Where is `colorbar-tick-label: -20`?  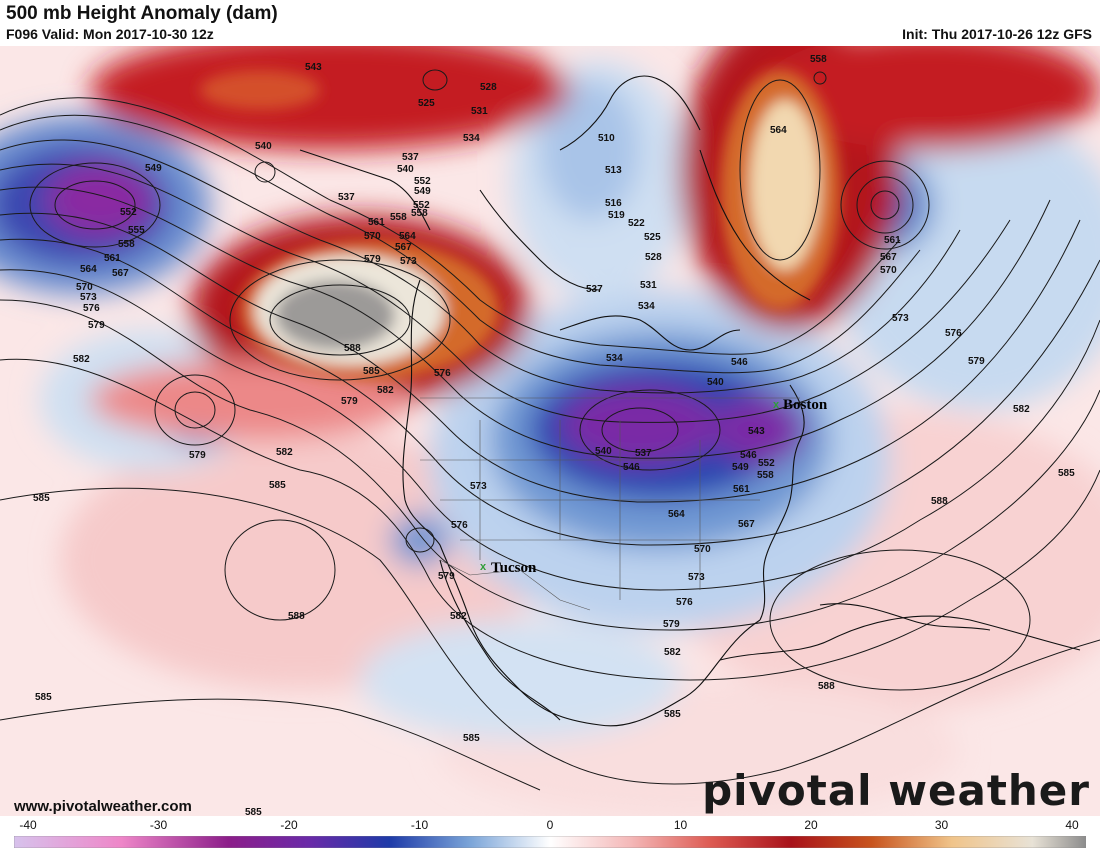 colorbar-tick-label: -20 is located at coordinates (289, 825).